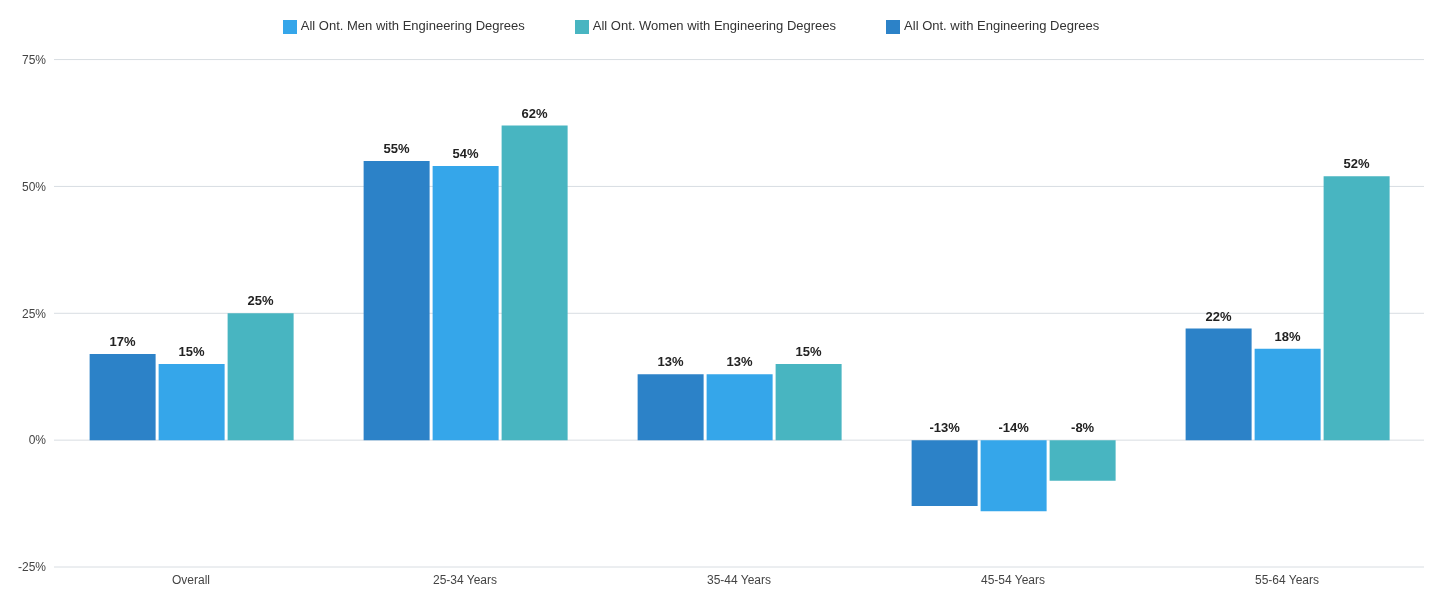 This screenshot has height=598, width=1432. What do you see at coordinates (261, 301) in the screenshot?
I see `data-label: 25%` at bounding box center [261, 301].